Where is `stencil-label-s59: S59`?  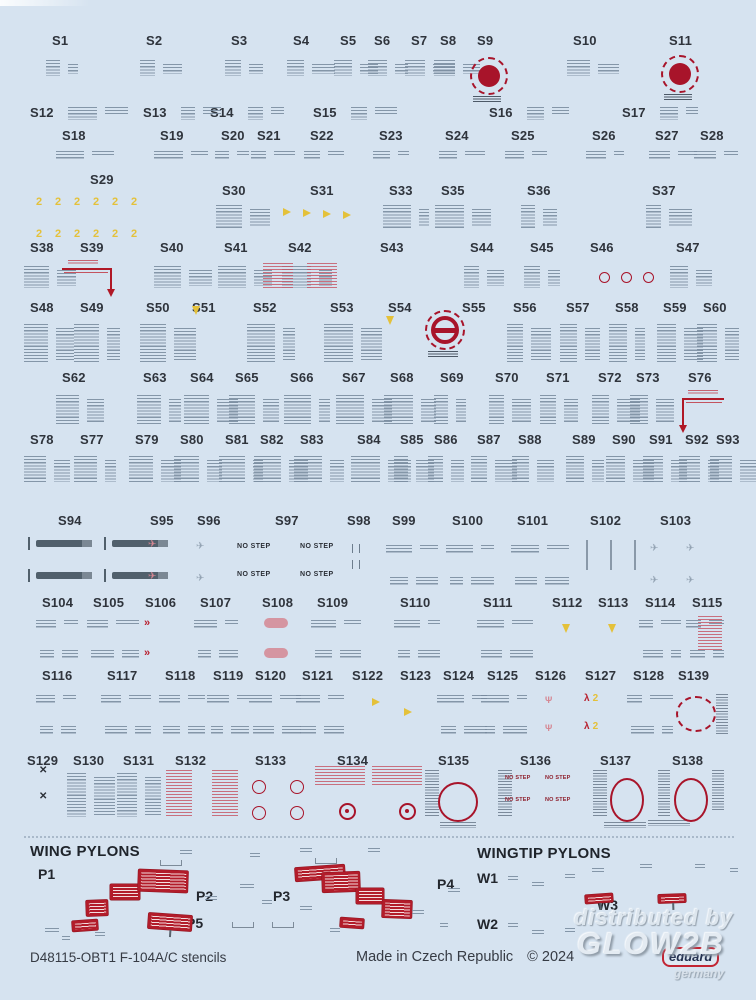 stencil-label-s59: S59 is located at coordinates (675, 307).